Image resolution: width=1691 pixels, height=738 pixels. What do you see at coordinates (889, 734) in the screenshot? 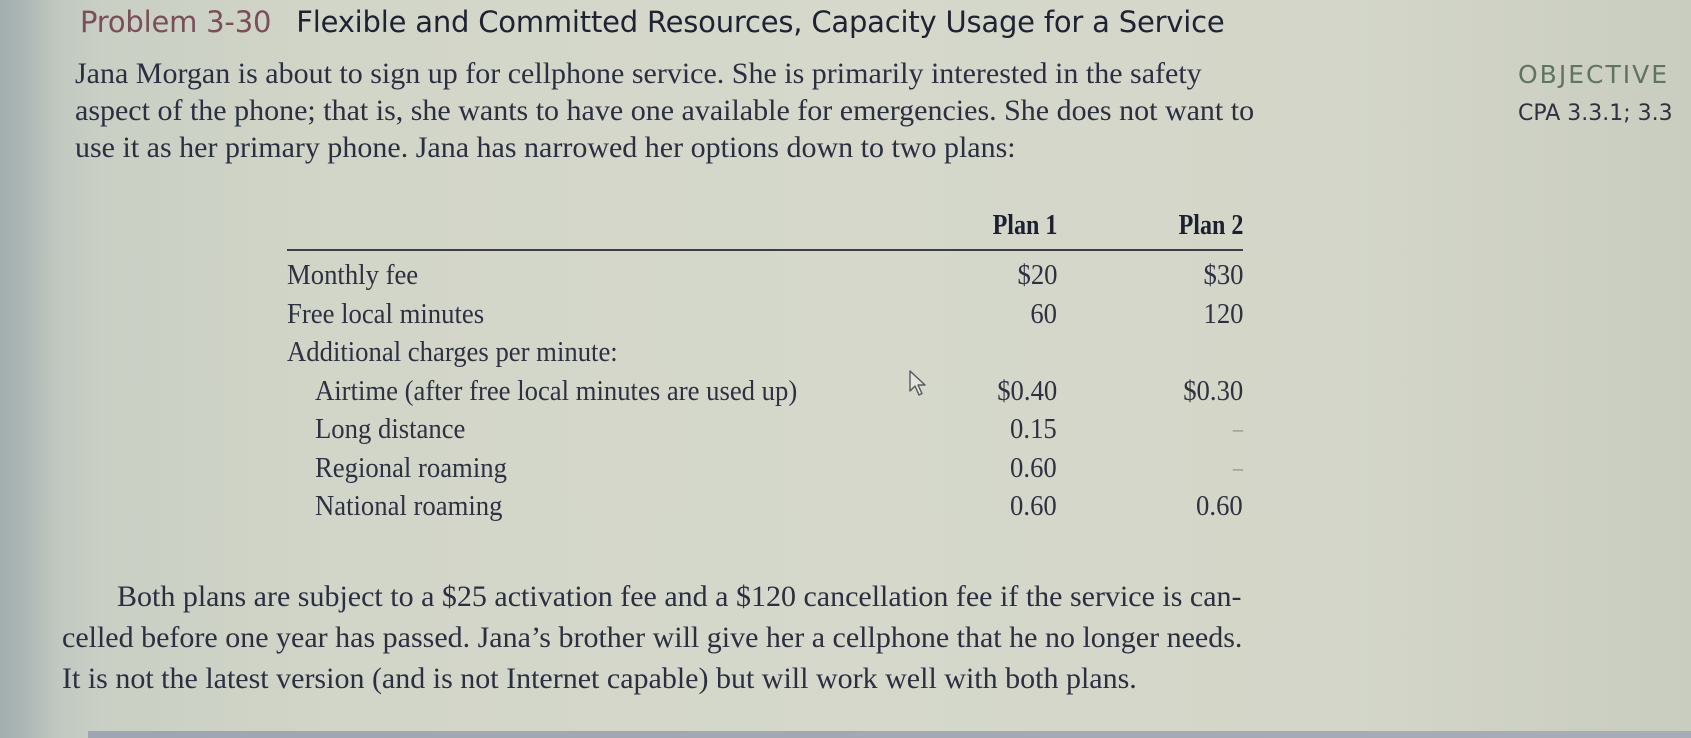
I see `bottom-edge-strip` at bounding box center [889, 734].